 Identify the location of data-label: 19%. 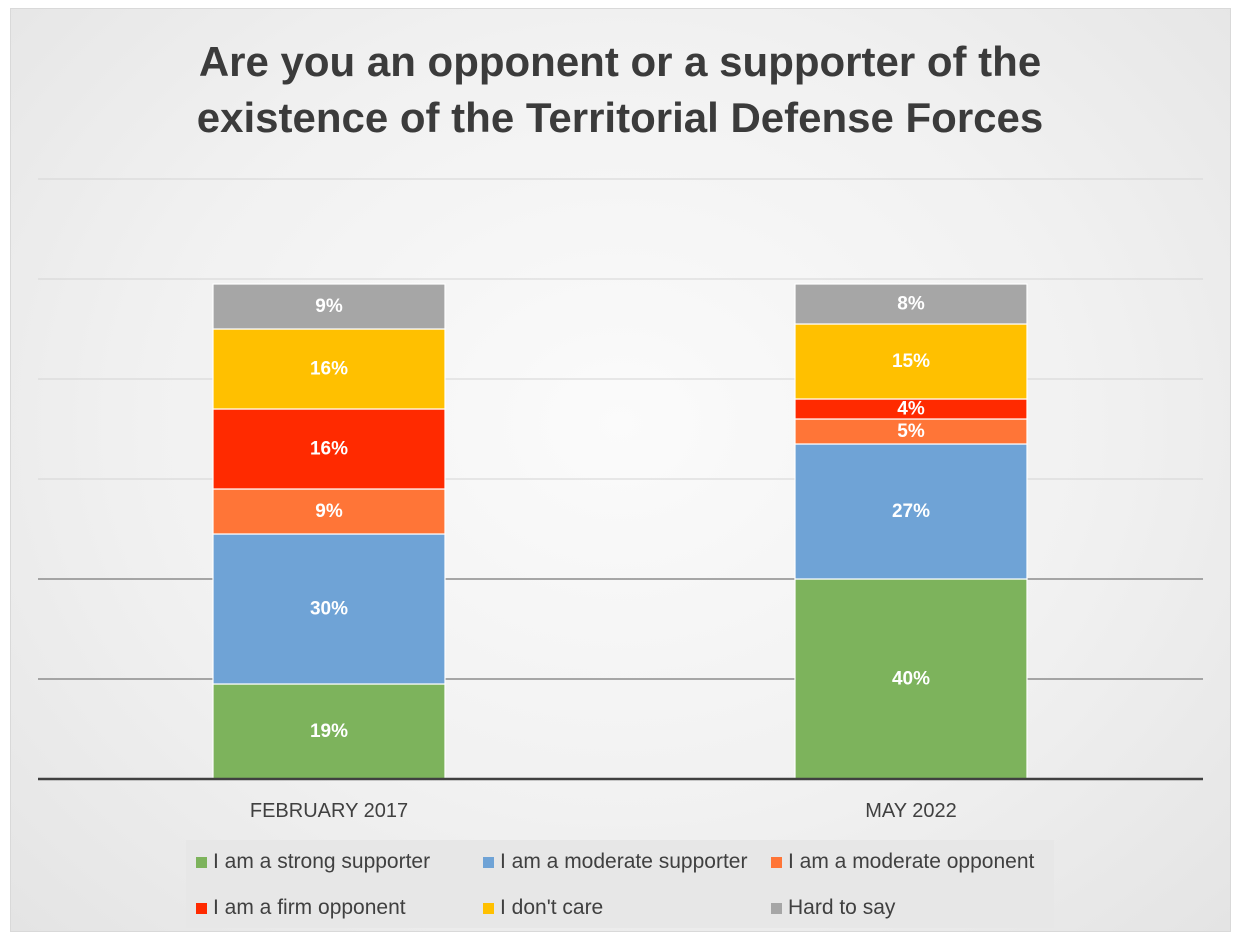
(329, 731).